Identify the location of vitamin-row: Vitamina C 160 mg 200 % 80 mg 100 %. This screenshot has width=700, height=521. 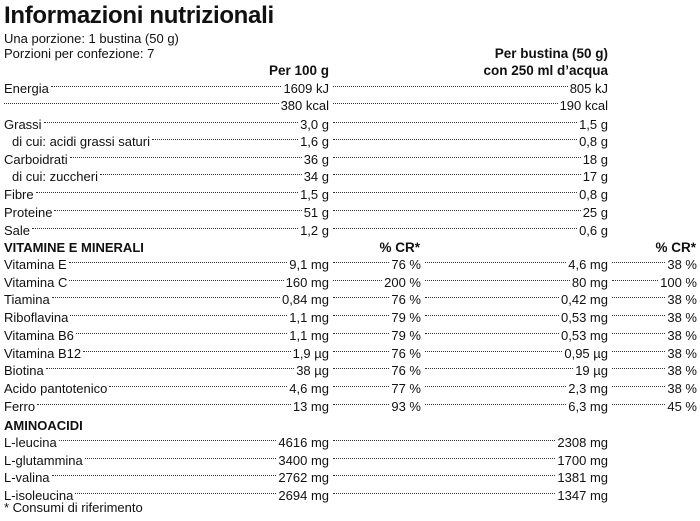
(350, 282).